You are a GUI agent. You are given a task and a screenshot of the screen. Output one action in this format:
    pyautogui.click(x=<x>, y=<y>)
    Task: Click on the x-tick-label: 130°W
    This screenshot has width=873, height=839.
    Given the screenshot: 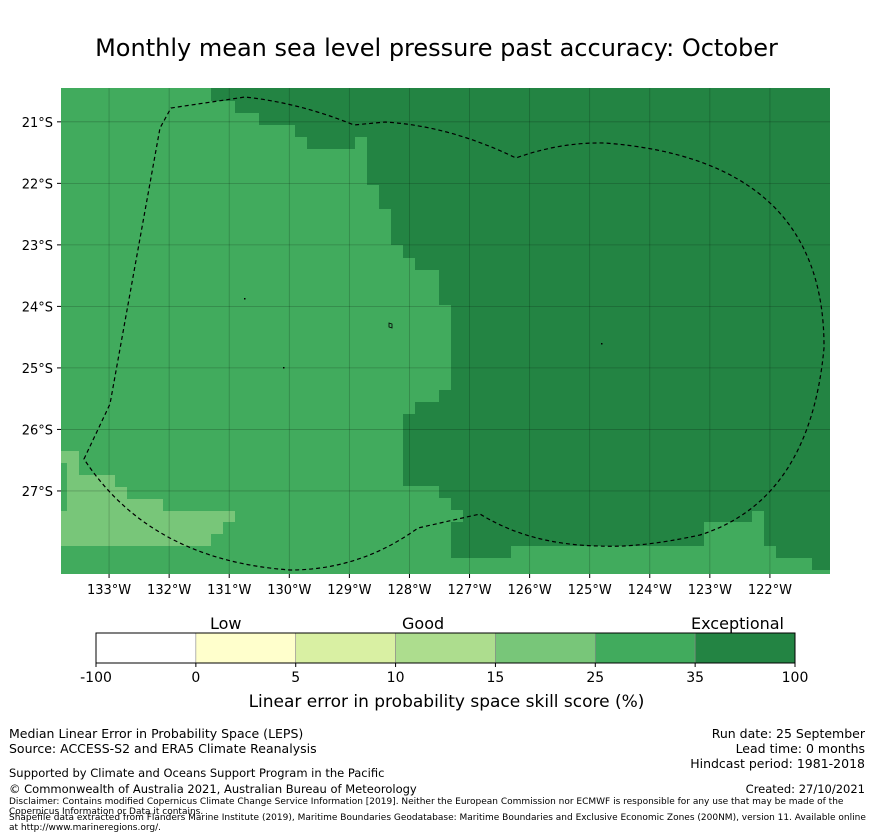 What is the action you would take?
    pyautogui.click(x=289, y=590)
    